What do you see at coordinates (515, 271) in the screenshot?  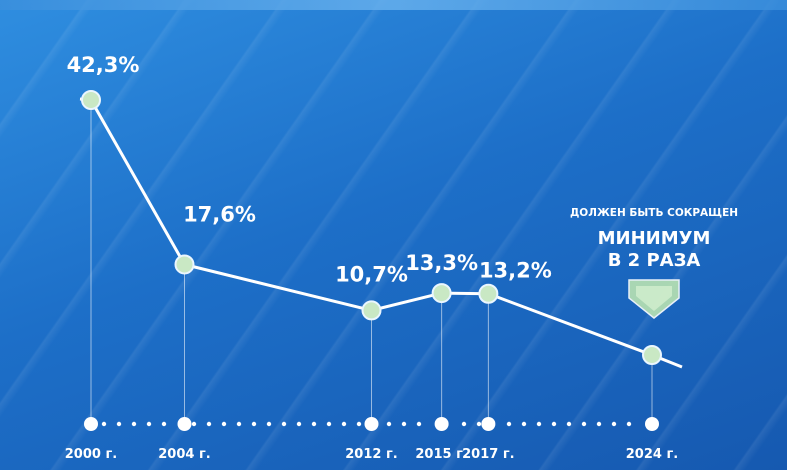 I see `value-label-4: 13,2%` at bounding box center [515, 271].